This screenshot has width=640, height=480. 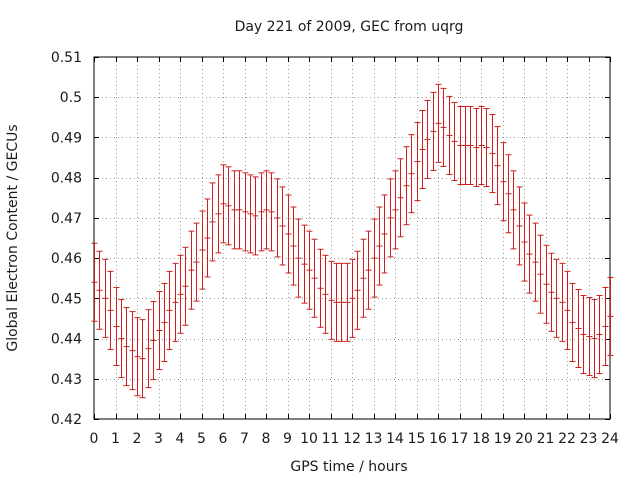 What do you see at coordinates (180, 439) in the screenshot?
I see `x-tick-label: 4` at bounding box center [180, 439].